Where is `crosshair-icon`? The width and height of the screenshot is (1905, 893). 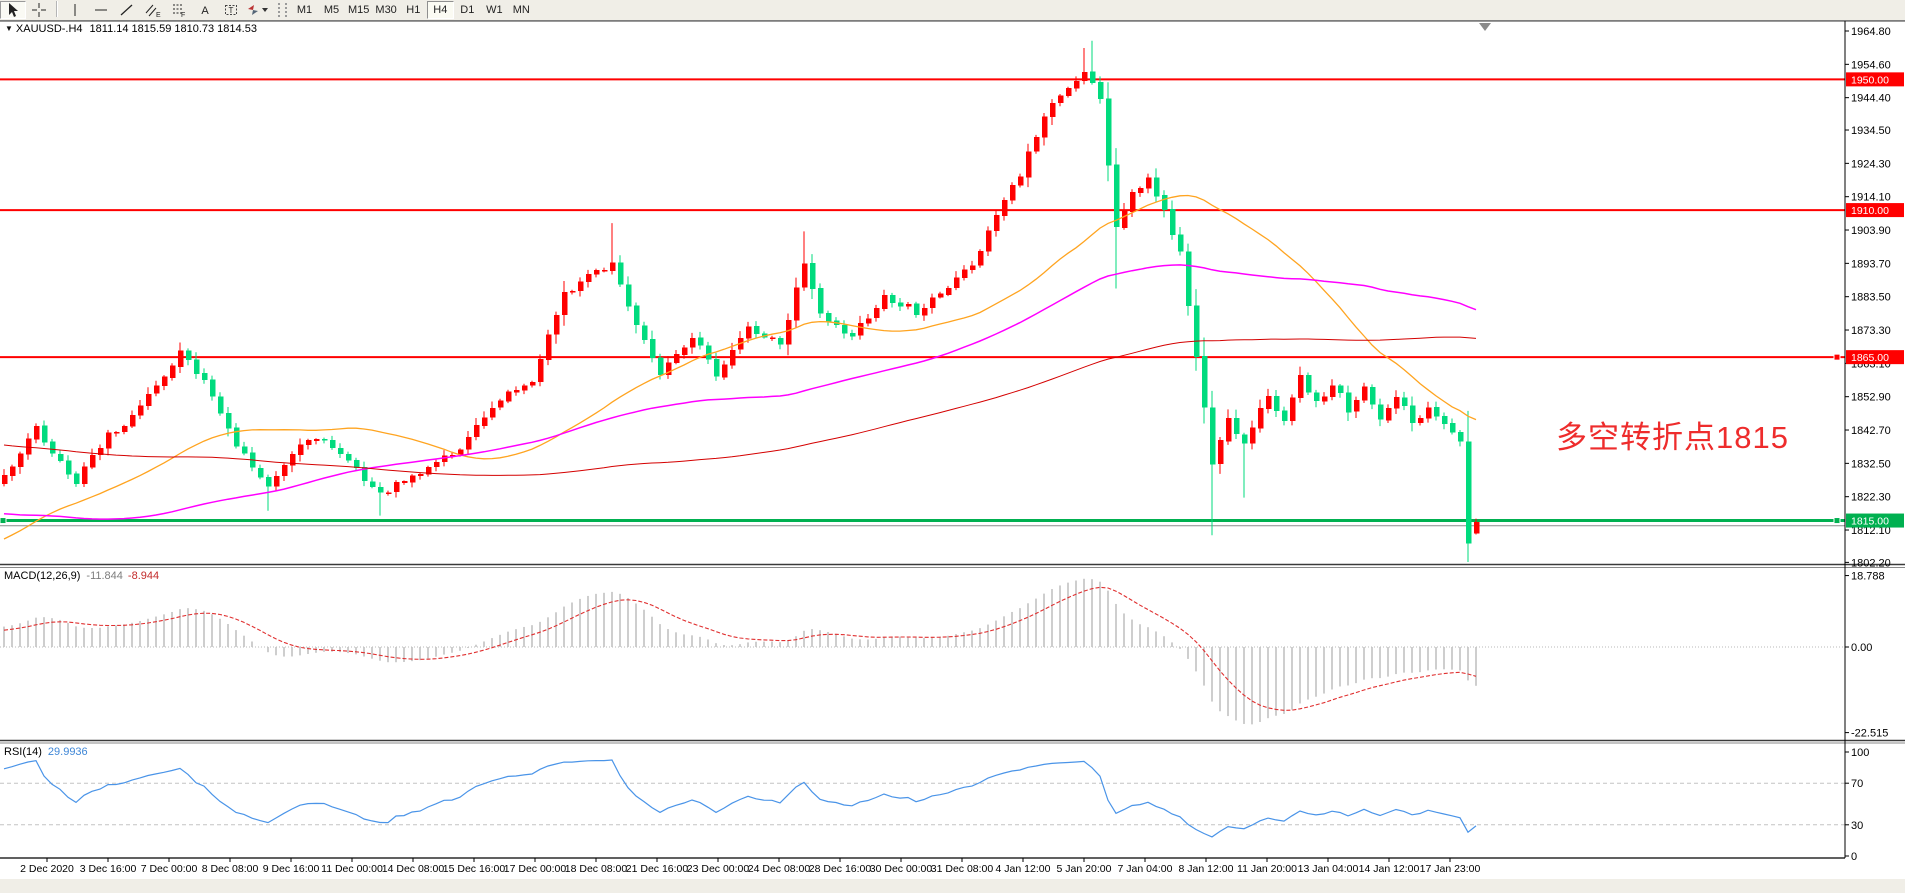
crosshair-icon is located at coordinates (39, 10).